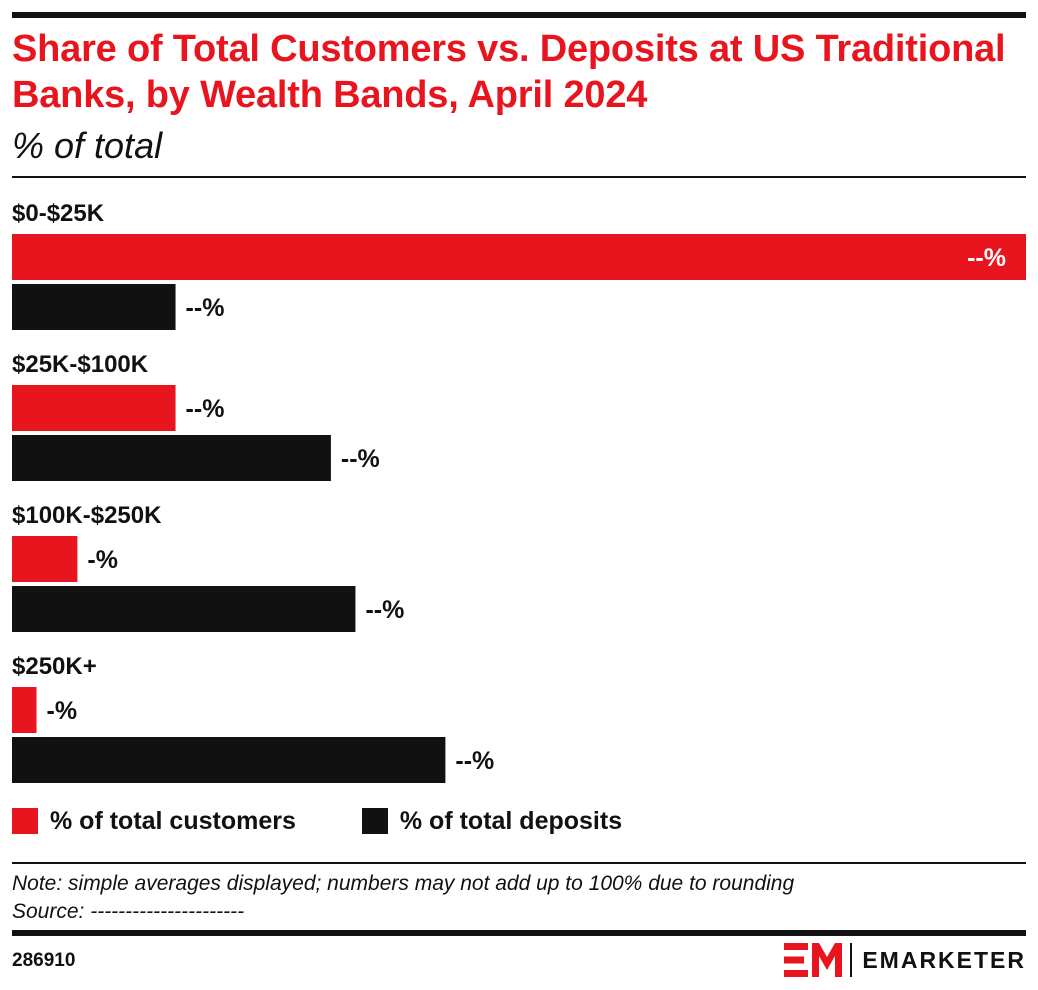  What do you see at coordinates (350, 821) in the screenshot?
I see `chart-legend: % of total customers % of total deposits` at bounding box center [350, 821].